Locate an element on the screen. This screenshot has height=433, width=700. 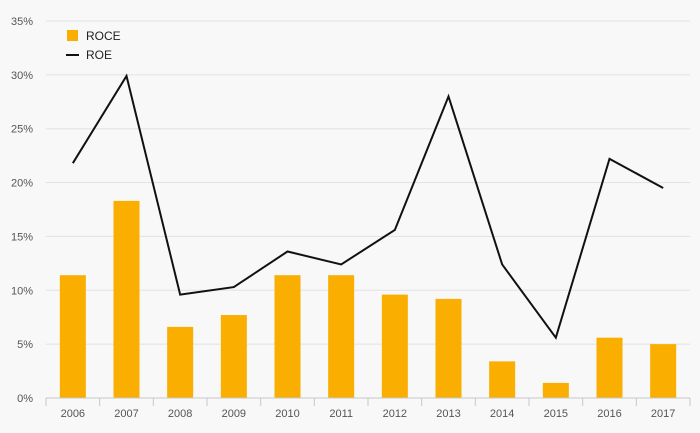
y-tick-label: 30% is located at coordinates (22, 76).